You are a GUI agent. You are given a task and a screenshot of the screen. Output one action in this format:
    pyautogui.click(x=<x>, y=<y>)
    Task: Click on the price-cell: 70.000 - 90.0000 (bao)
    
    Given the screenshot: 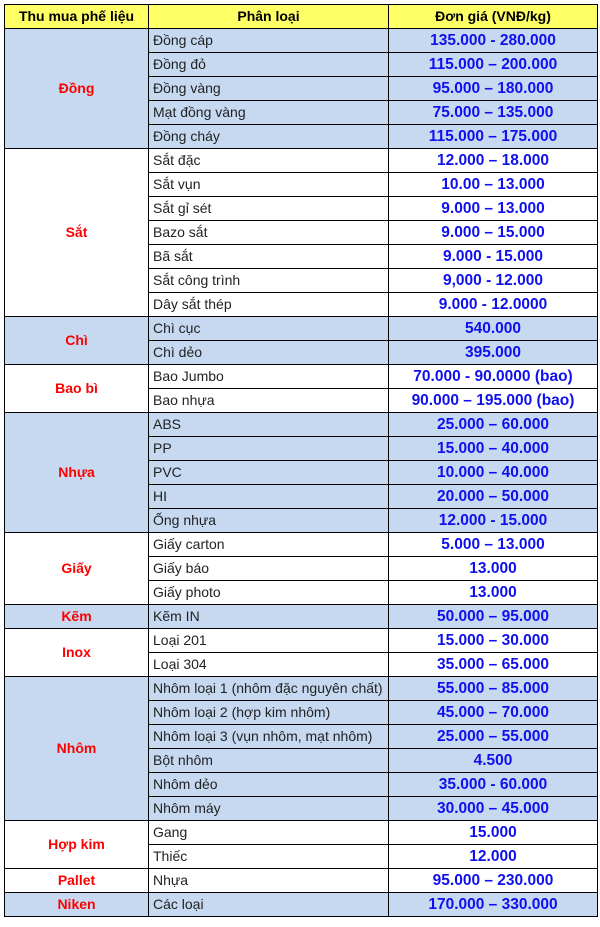 What is the action you would take?
    pyautogui.click(x=493, y=376)
    